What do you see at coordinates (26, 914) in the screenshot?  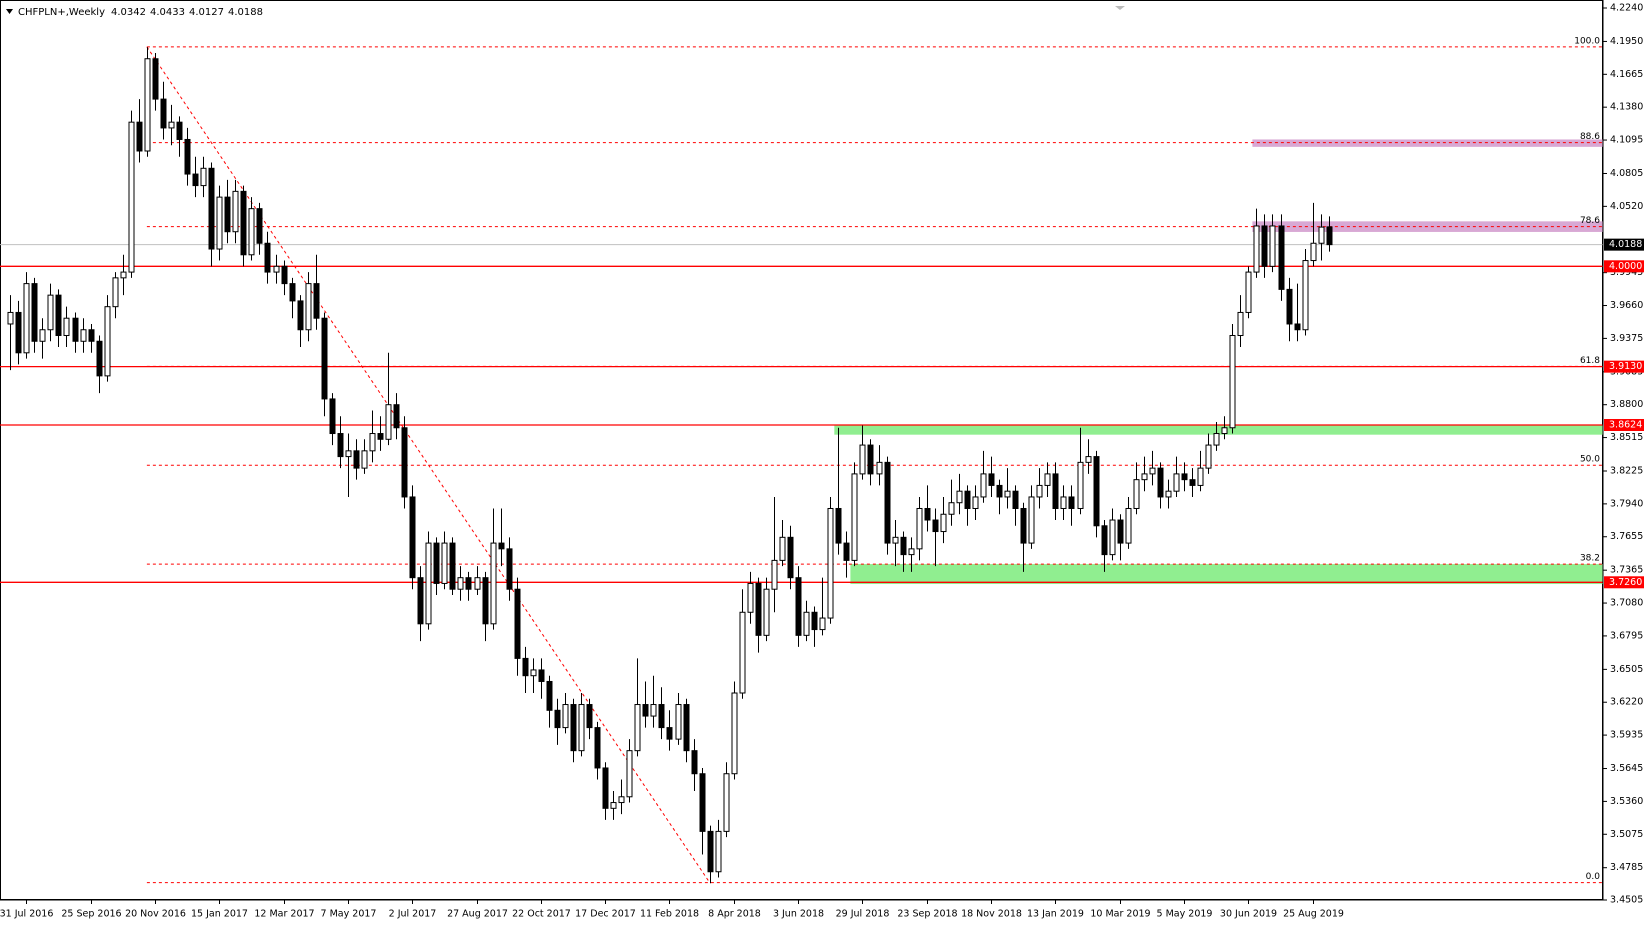 I see `x-tick-label: 31 Jul 2016` at bounding box center [26, 914].